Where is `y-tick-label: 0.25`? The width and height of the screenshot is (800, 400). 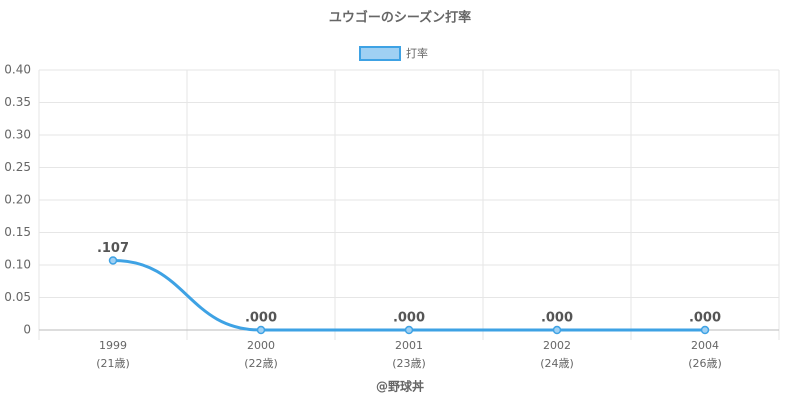 y-tick-label: 0.25 is located at coordinates (17, 167).